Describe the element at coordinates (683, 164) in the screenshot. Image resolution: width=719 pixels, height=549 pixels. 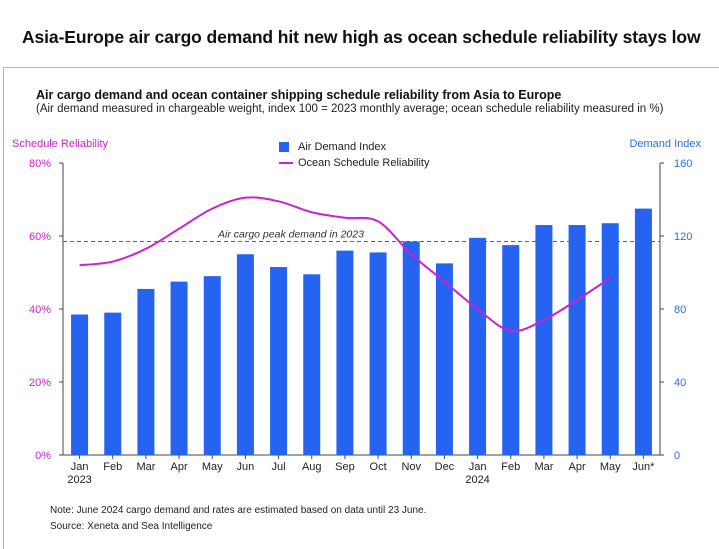
I see `right-axis-tick-label: 160` at that location.